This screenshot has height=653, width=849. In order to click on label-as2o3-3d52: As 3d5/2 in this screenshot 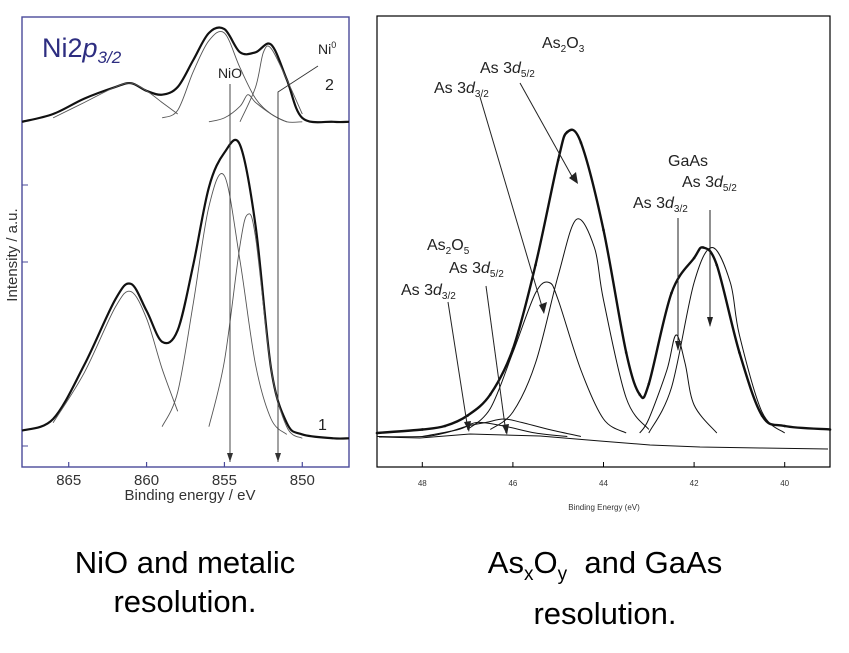, I will do `click(507, 70)`.